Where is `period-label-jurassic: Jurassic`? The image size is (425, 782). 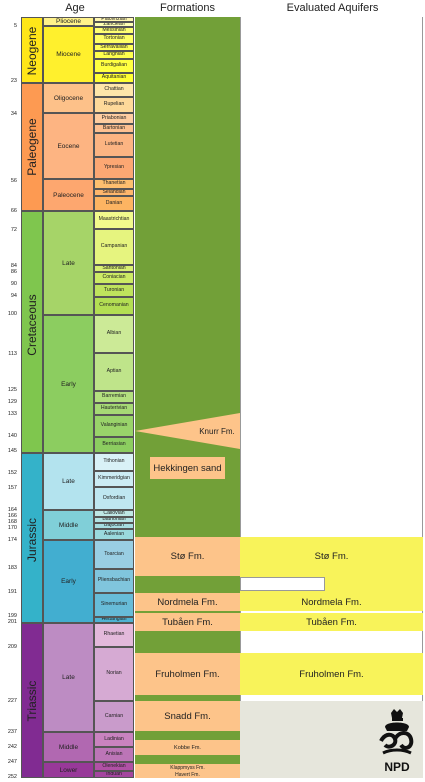
period-label-jurassic: Jurassic is located at coordinates (32, 540).